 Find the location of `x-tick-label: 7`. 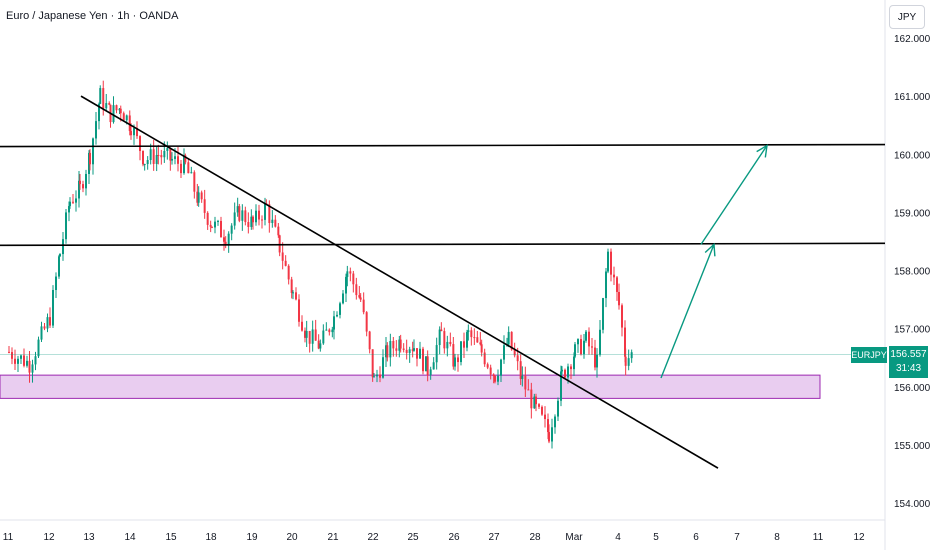

x-tick-label: 7 is located at coordinates (737, 537).